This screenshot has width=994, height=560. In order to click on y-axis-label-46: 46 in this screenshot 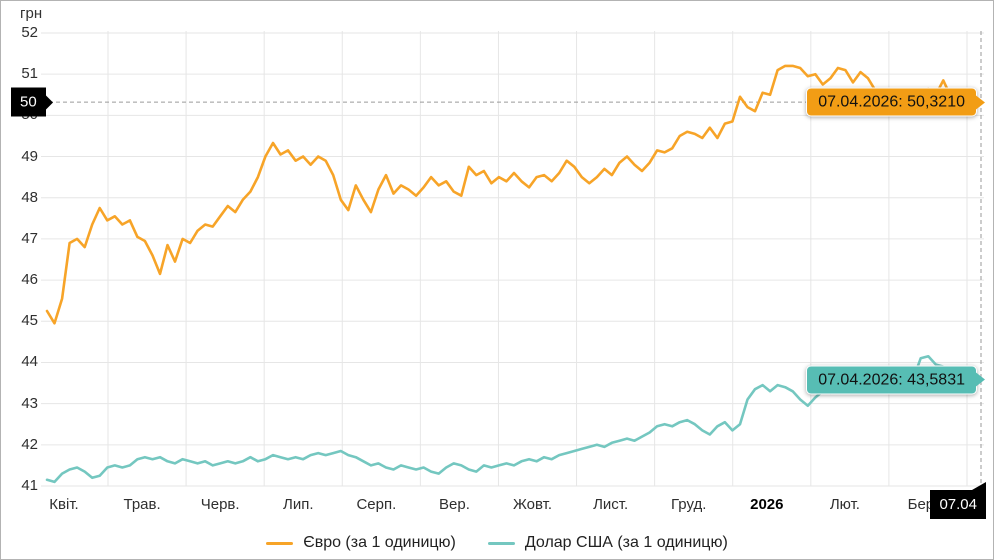, I will do `click(29, 280)`.